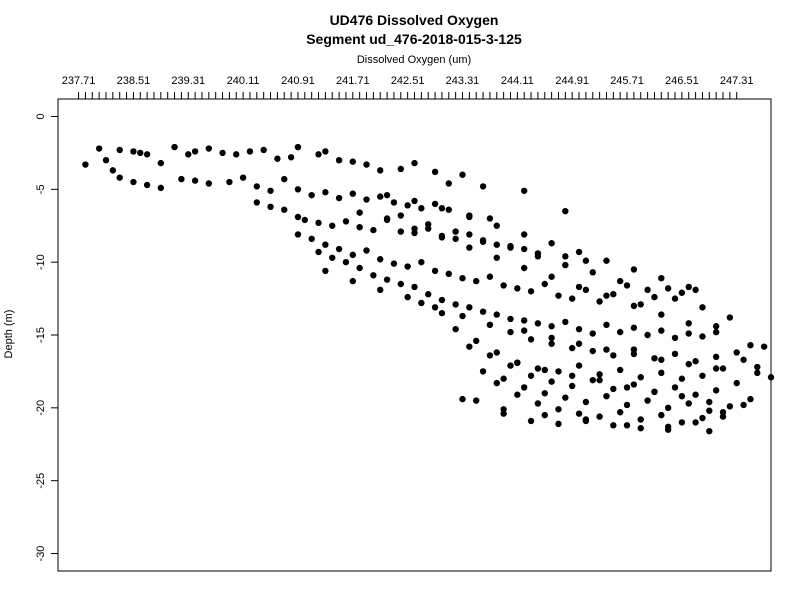  Describe the element at coordinates (243, 81) in the screenshot. I see `x-tick-label: 240.11` at that location.